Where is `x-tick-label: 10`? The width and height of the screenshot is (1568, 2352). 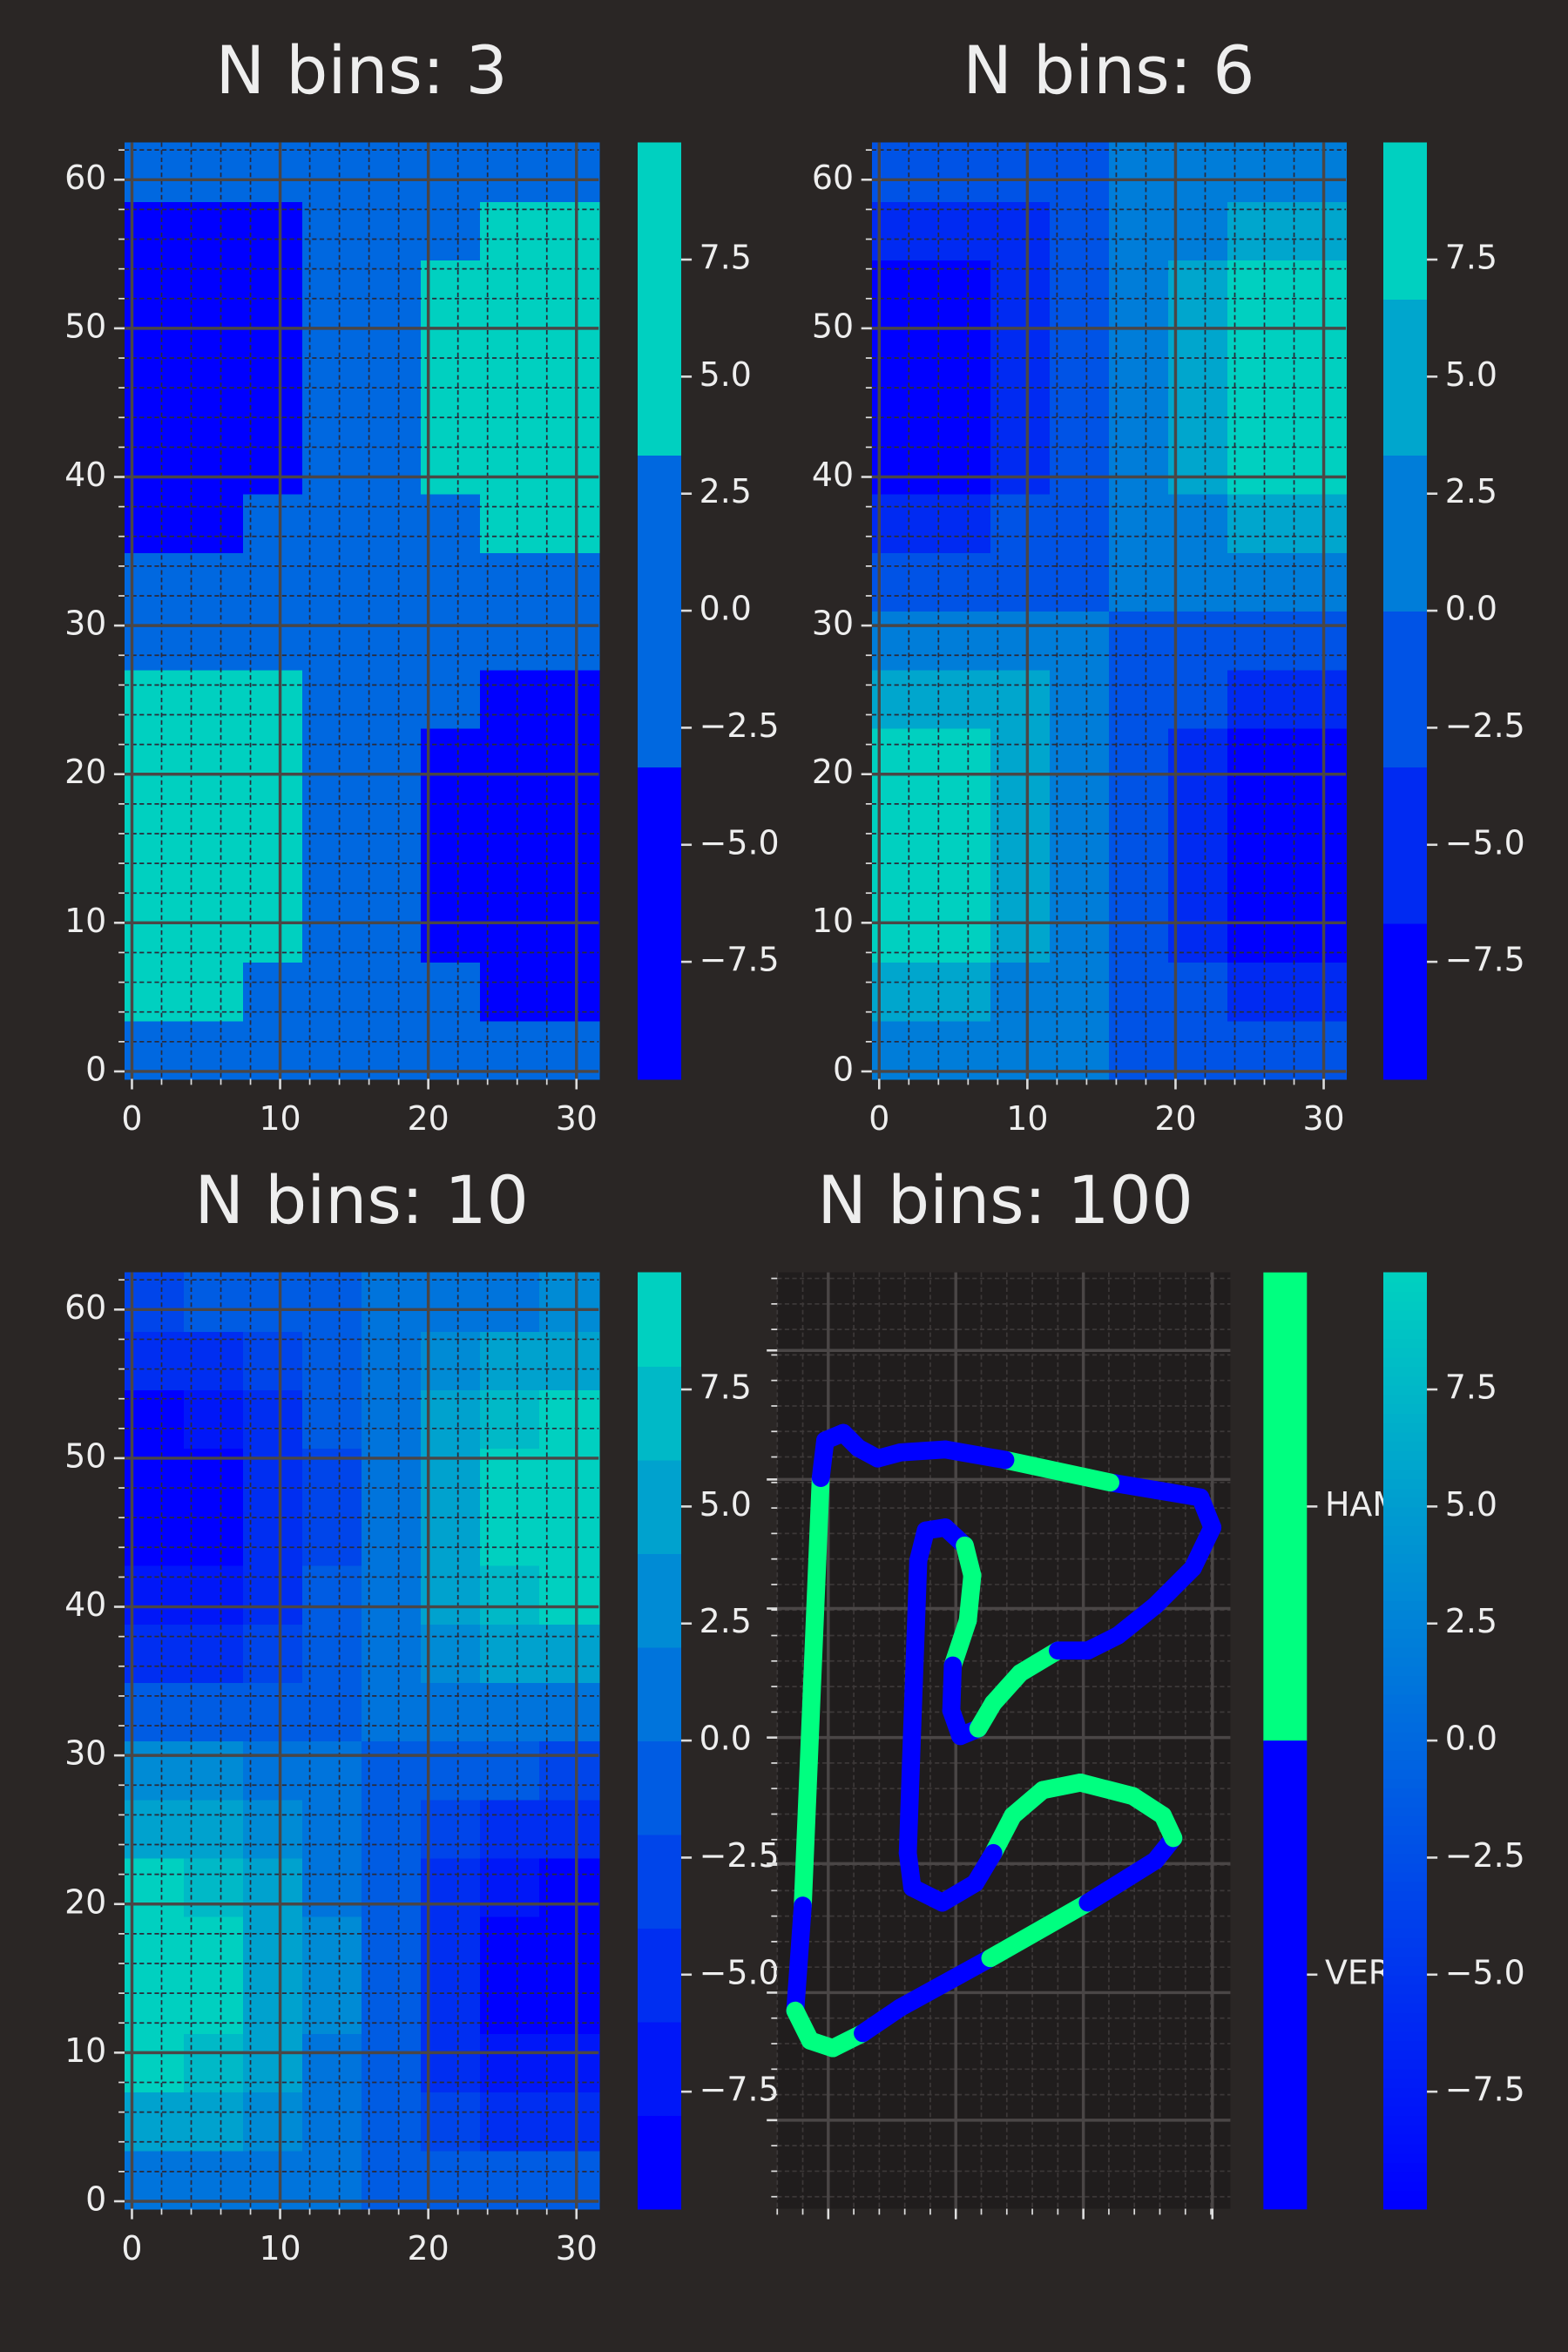 x-tick-label: 10 is located at coordinates (1027, 1118).